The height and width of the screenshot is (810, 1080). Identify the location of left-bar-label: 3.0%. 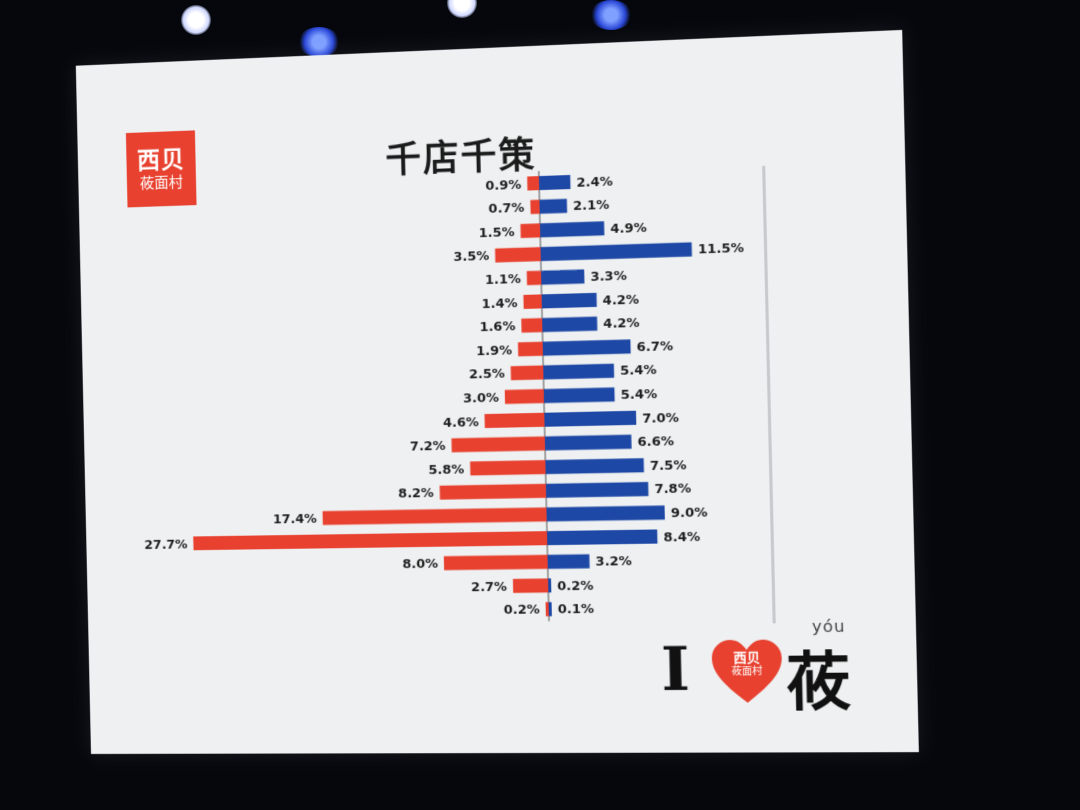
(481, 399).